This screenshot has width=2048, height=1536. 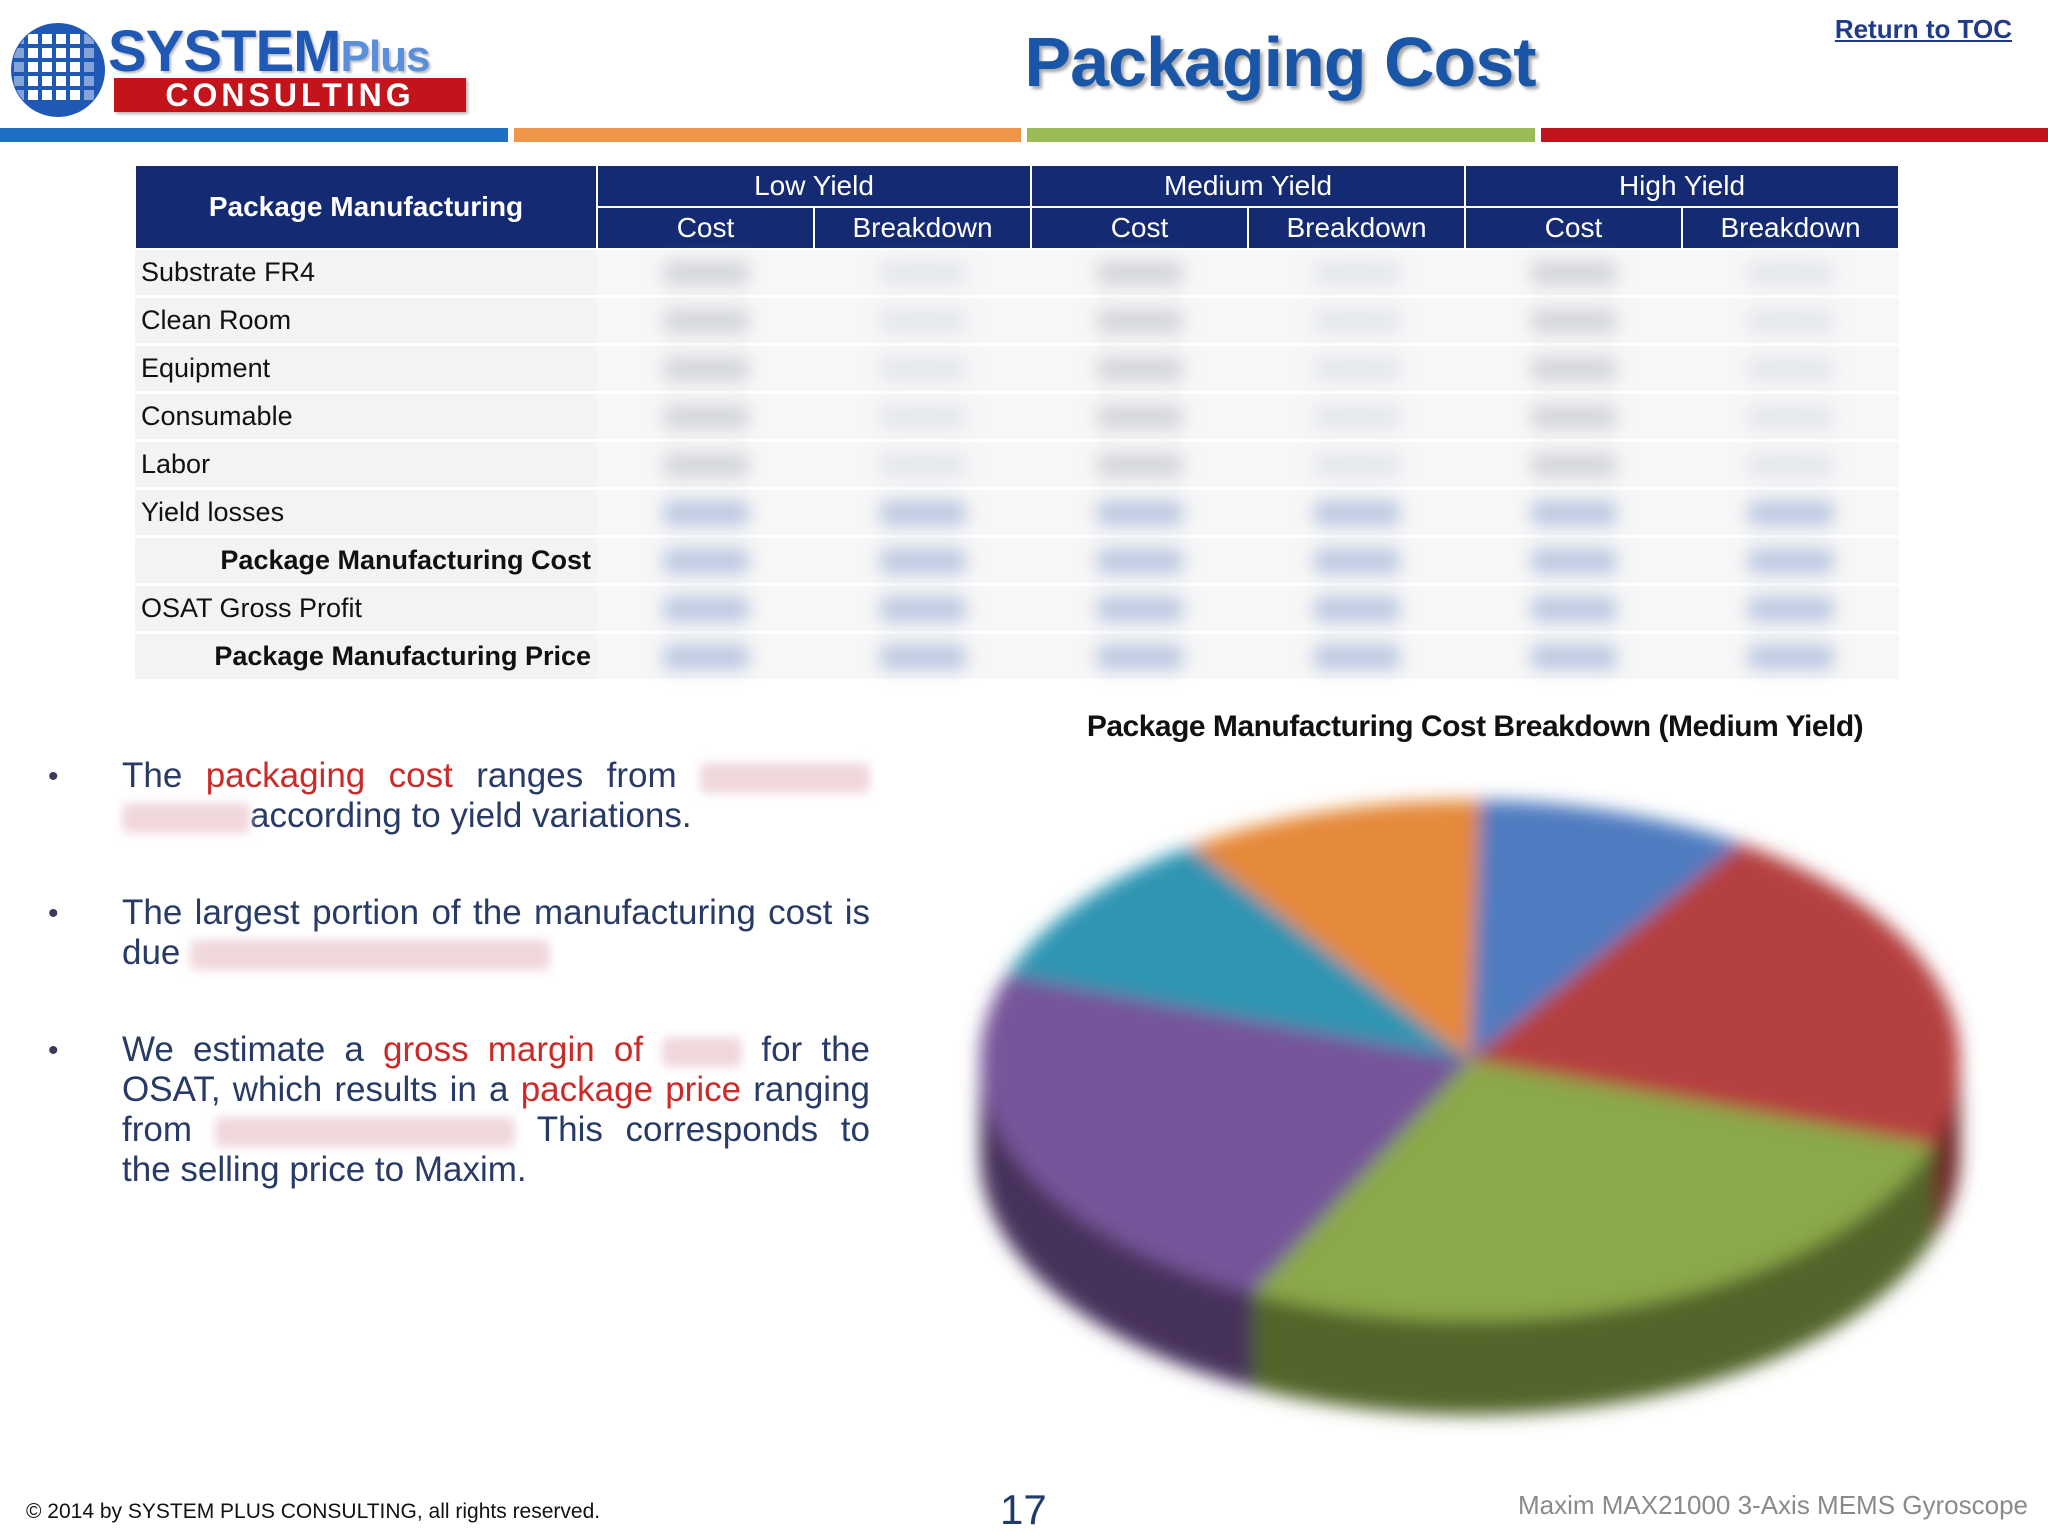 What do you see at coordinates (1356, 228) in the screenshot?
I see `subheader-breakdown: Breakdown` at bounding box center [1356, 228].